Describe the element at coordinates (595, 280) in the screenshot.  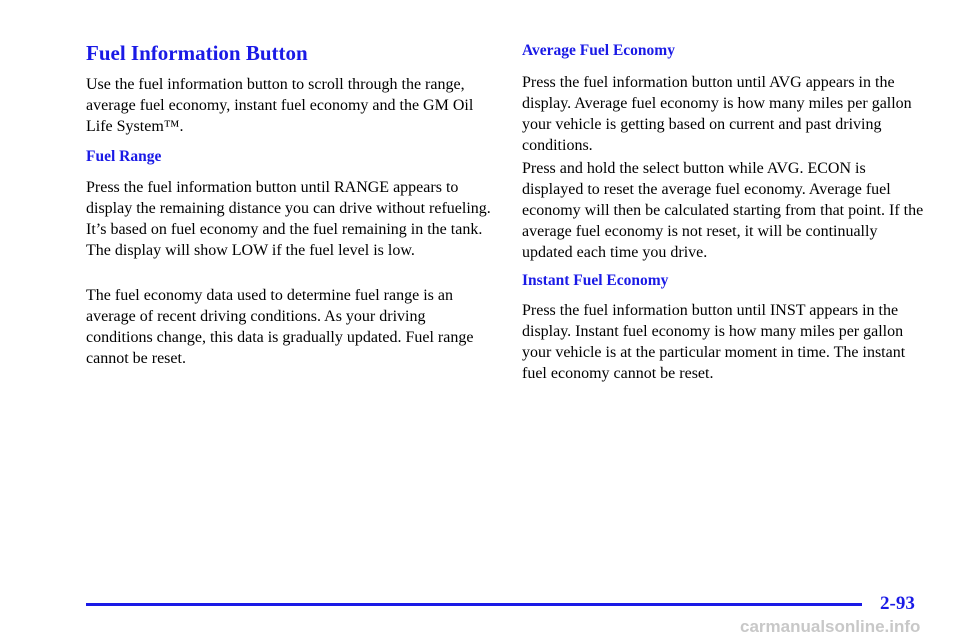
I see `heading: Instant Fuel Economy` at that location.